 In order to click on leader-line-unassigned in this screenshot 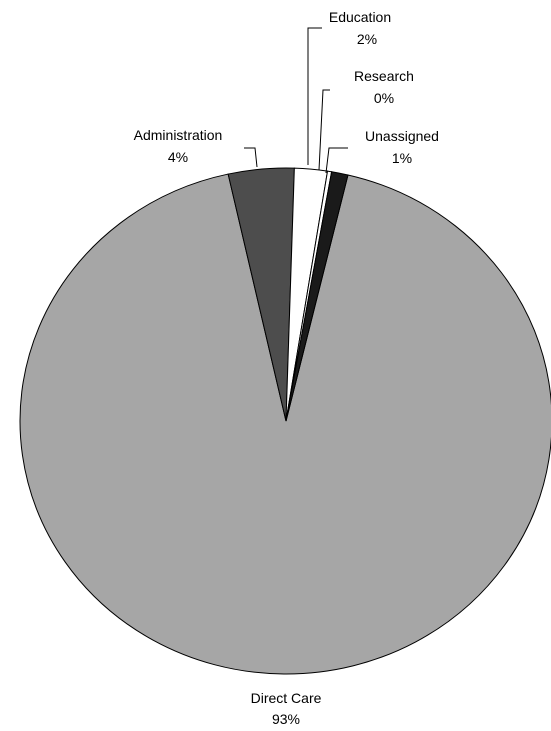, I will do `click(336, 160)`.